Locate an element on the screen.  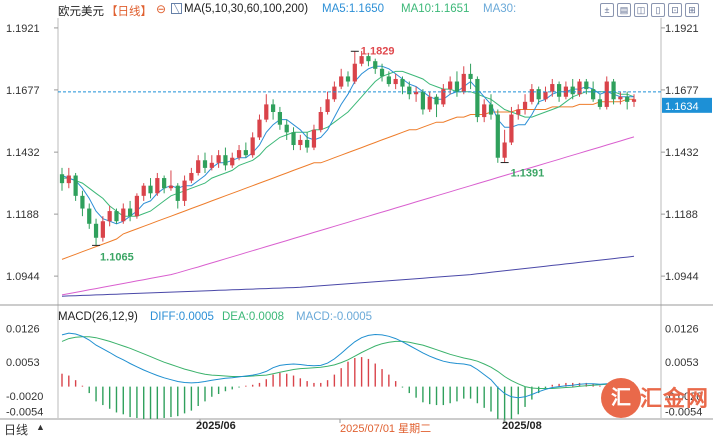
panel-button: ▯ is located at coordinates (658, 10).